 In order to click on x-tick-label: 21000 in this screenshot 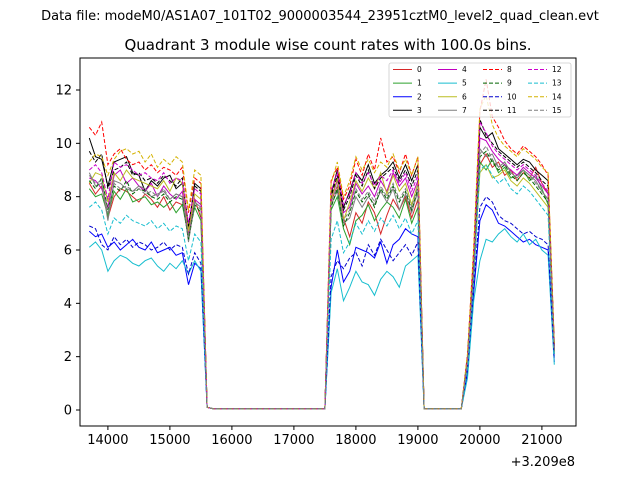, I will do `click(541, 440)`.